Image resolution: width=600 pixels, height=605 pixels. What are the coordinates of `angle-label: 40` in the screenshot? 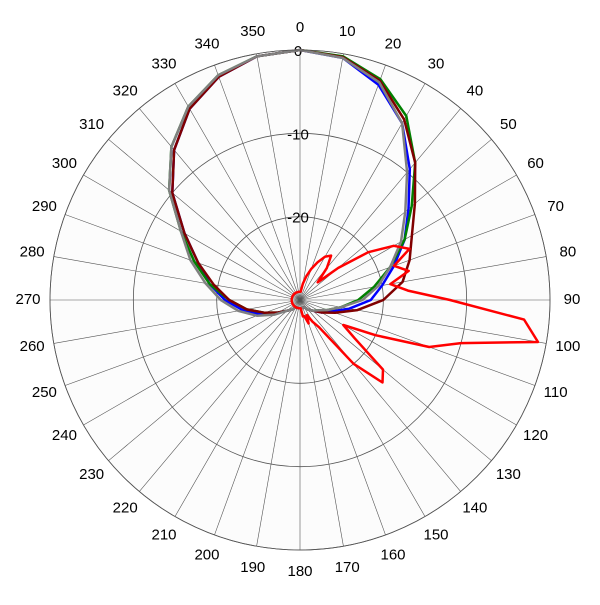 It's located at (474, 91).